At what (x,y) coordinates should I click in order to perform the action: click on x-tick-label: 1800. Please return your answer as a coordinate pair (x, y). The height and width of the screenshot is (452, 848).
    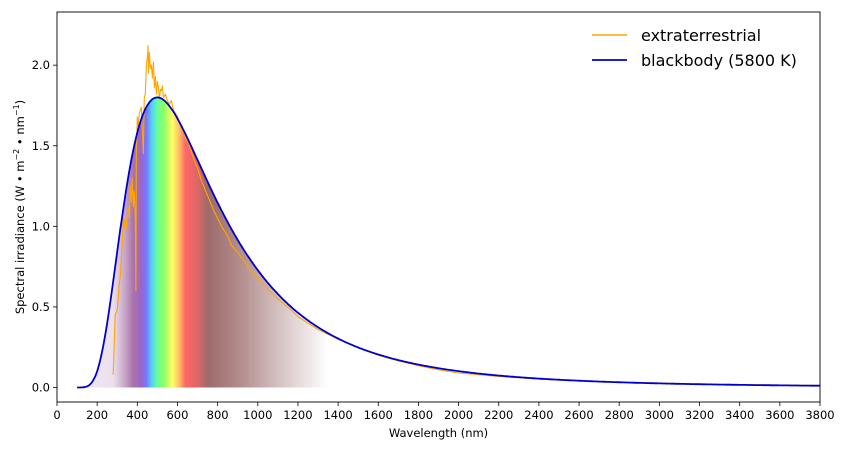
    Looking at the image, I should click on (418, 415).